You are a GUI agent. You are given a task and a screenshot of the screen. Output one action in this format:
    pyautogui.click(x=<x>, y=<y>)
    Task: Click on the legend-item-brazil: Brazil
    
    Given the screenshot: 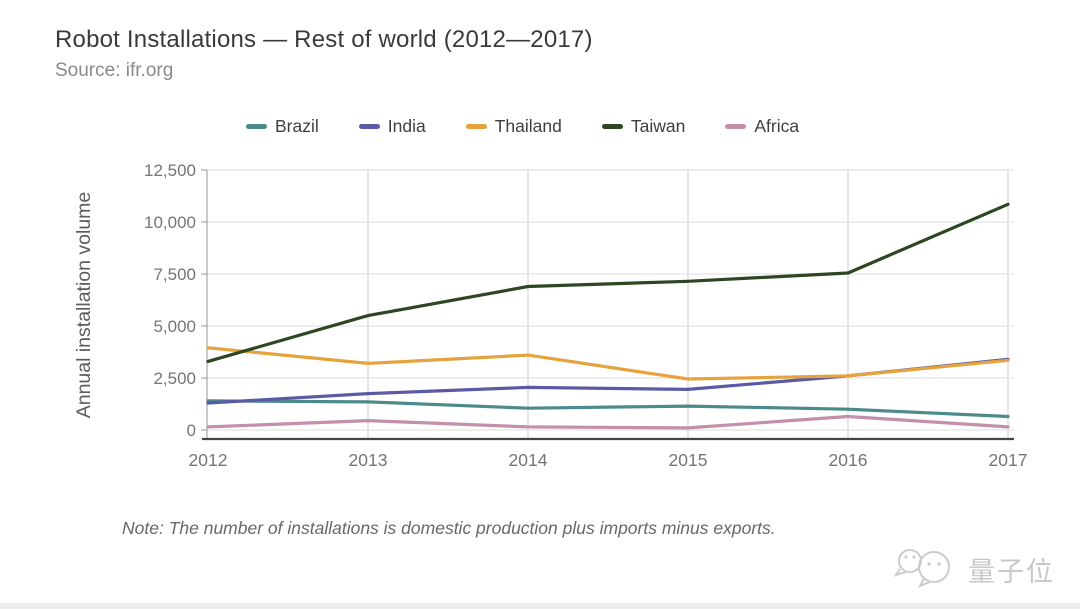 What is the action you would take?
    pyautogui.click(x=282, y=126)
    